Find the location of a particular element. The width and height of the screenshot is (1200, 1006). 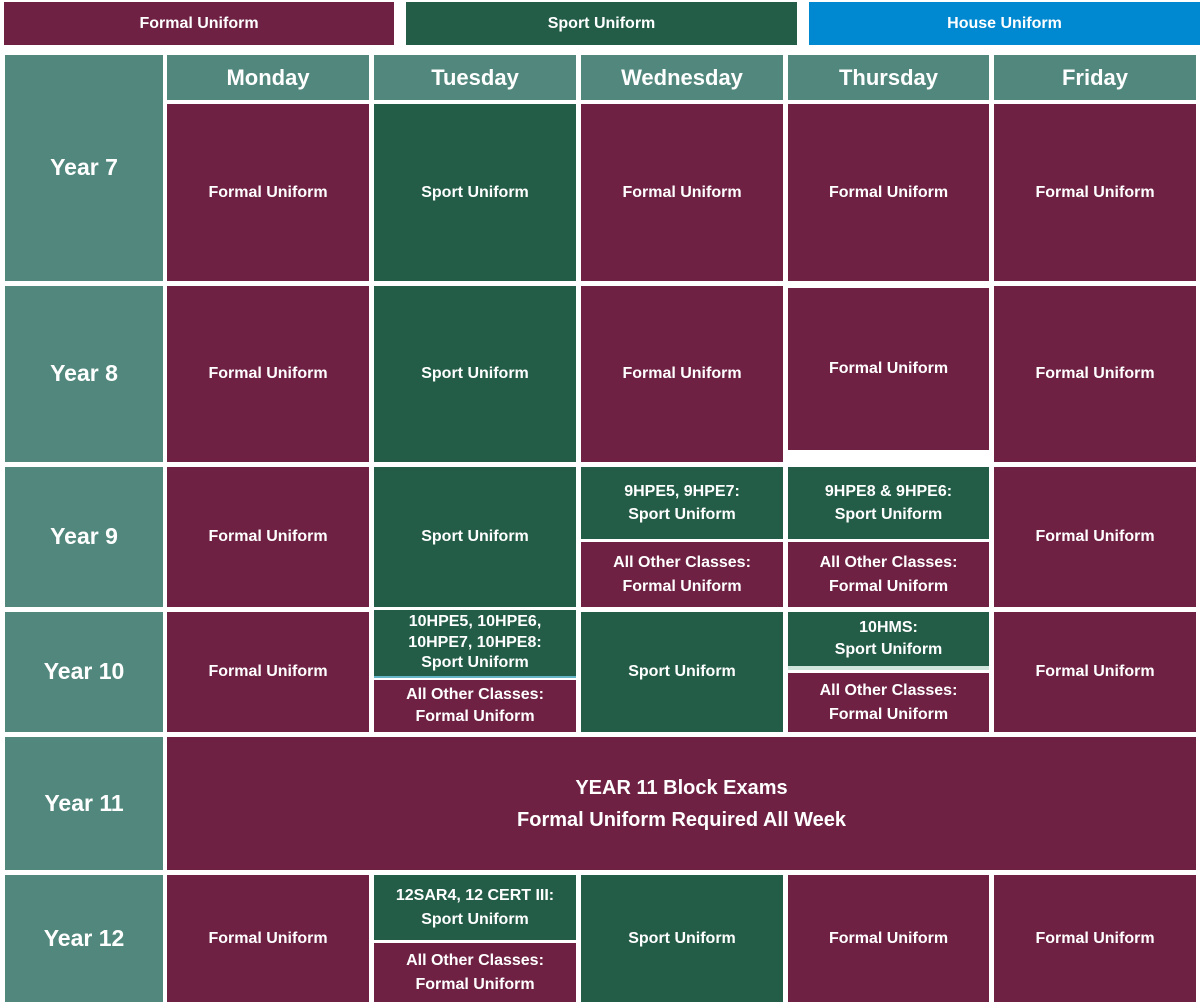

y10-tue-sport-line2: 10HPE7, 10HPE8: is located at coordinates (475, 642).